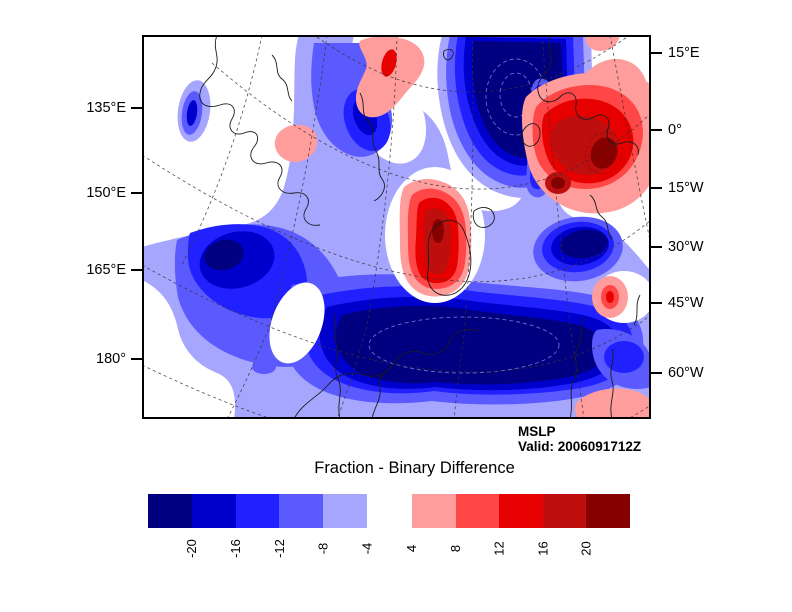  Describe the element at coordinates (686, 373) in the screenshot. I see `right-tick-label: 60°W` at that location.